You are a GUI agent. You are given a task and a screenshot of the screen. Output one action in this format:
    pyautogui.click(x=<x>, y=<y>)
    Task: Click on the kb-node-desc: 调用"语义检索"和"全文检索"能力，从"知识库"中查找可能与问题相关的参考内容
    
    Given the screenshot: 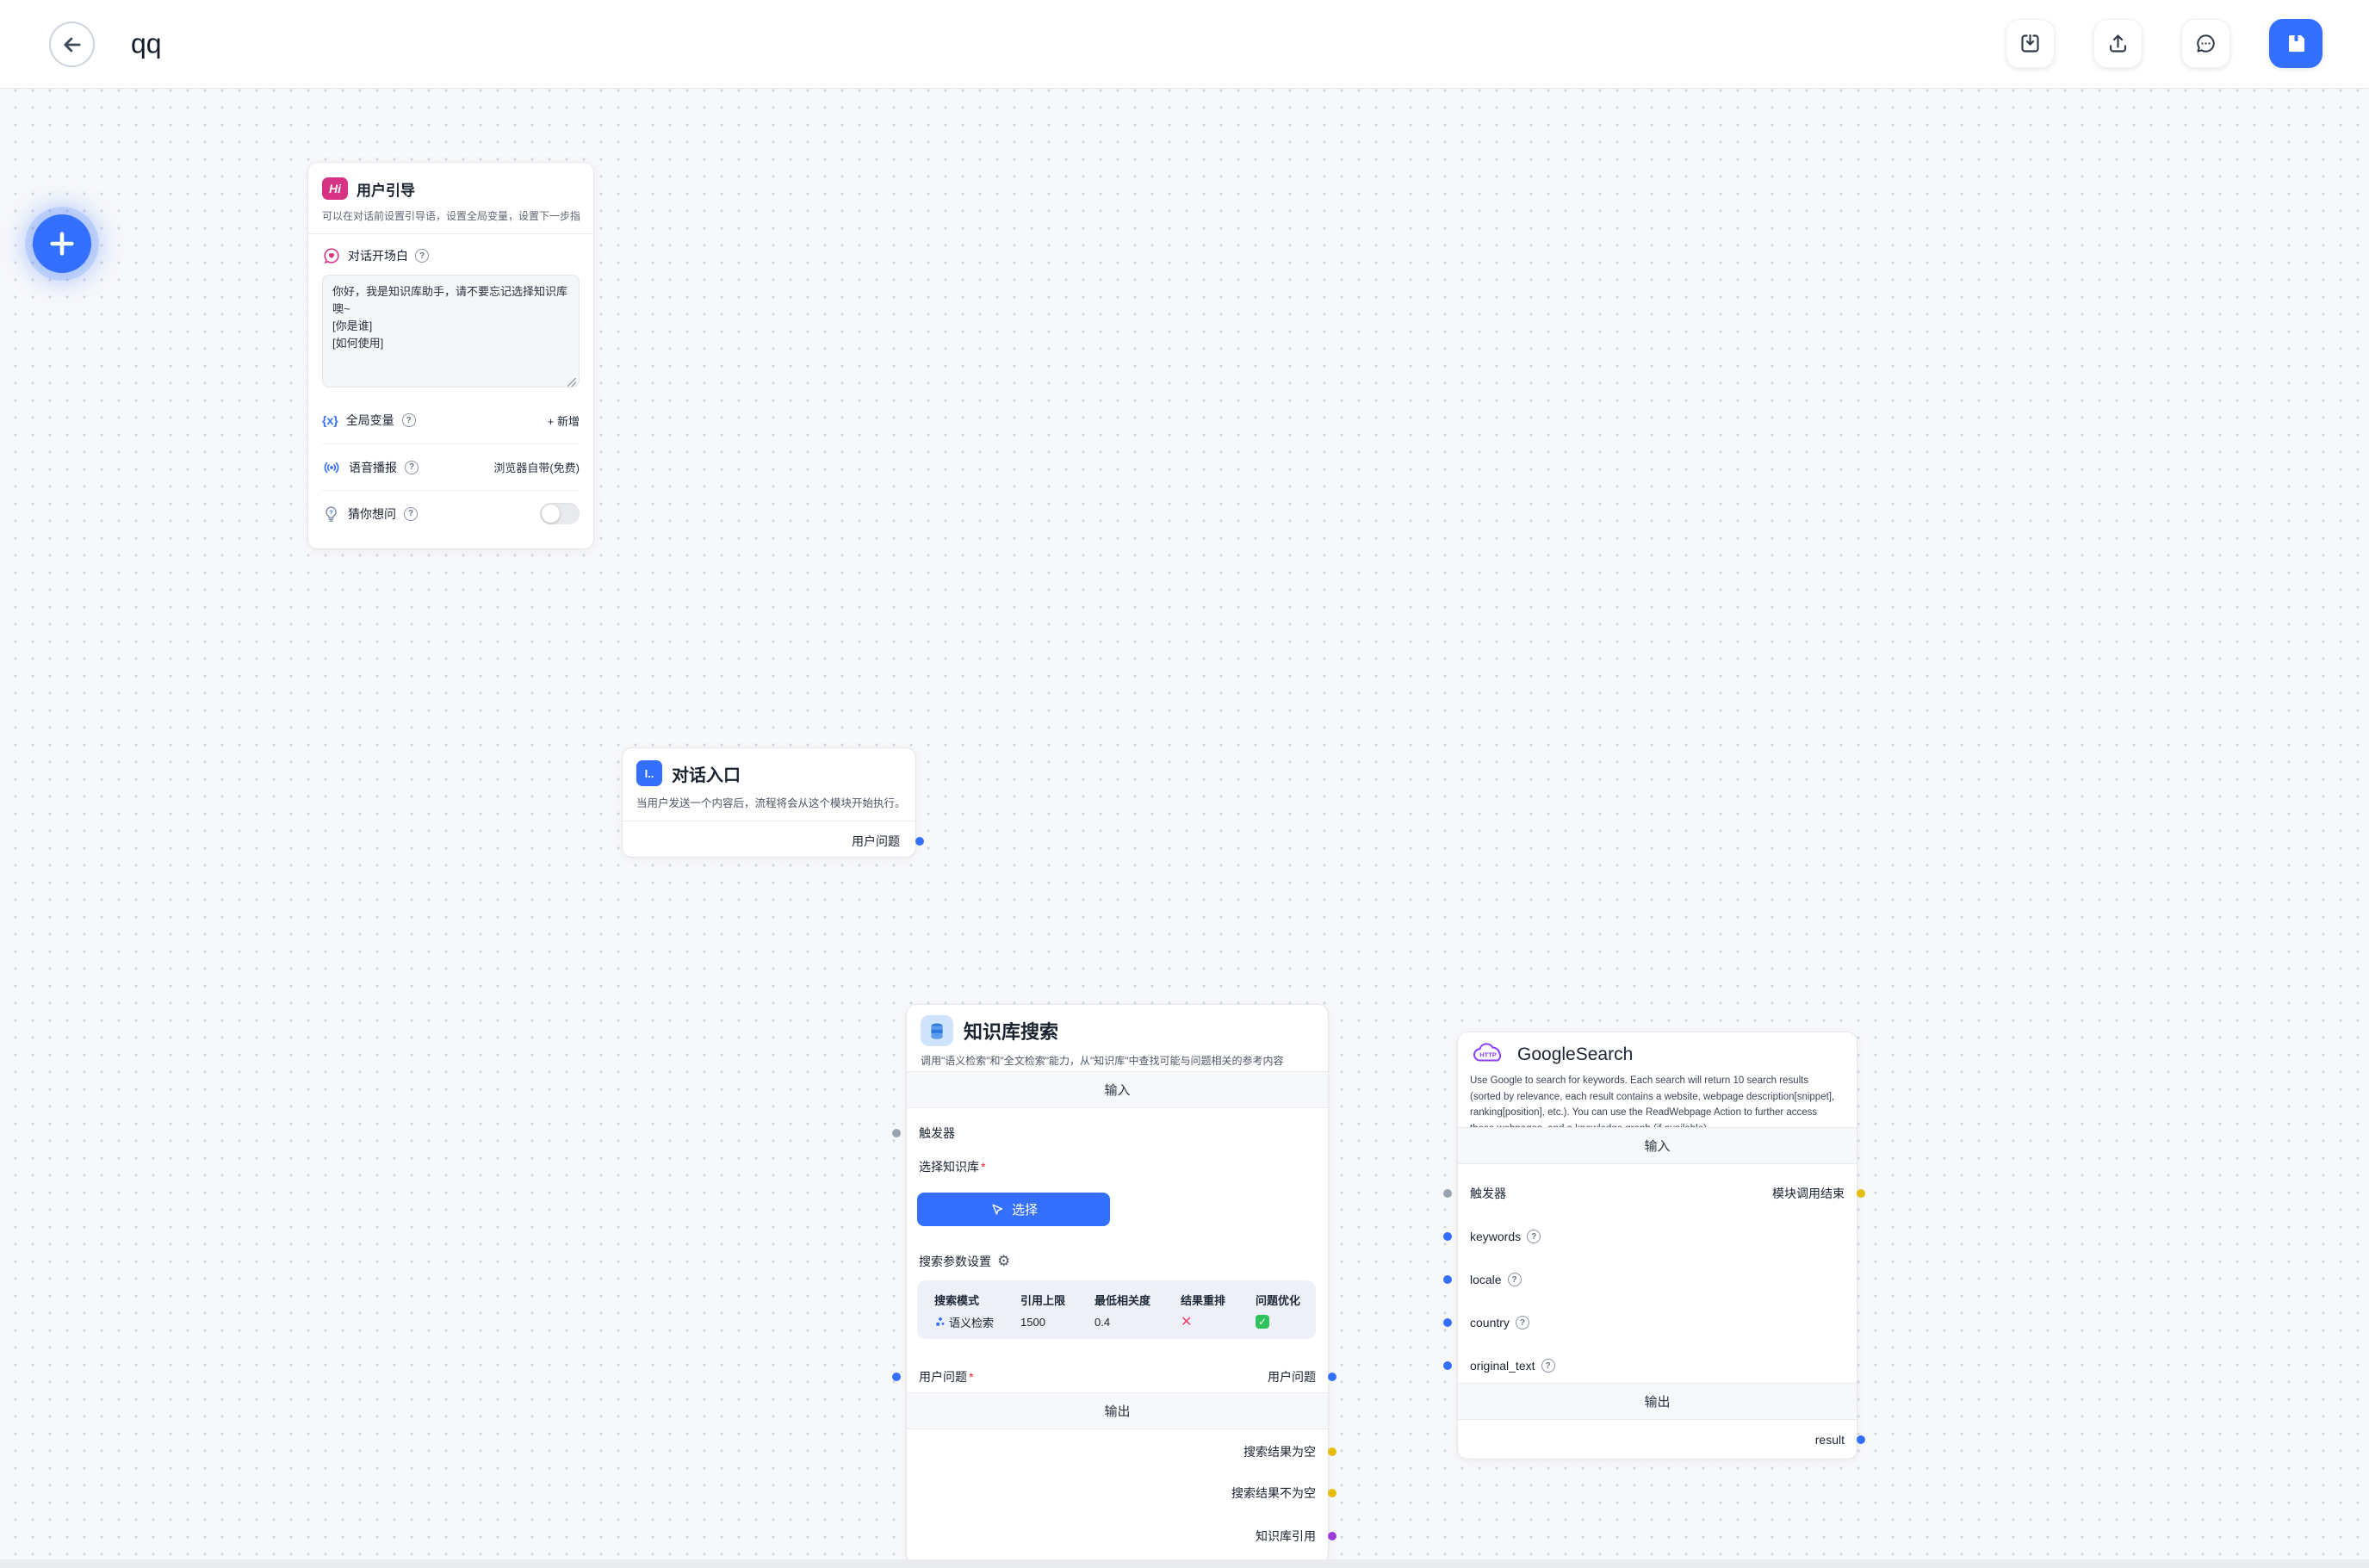 What is the action you would take?
    pyautogui.click(x=1102, y=1061)
    